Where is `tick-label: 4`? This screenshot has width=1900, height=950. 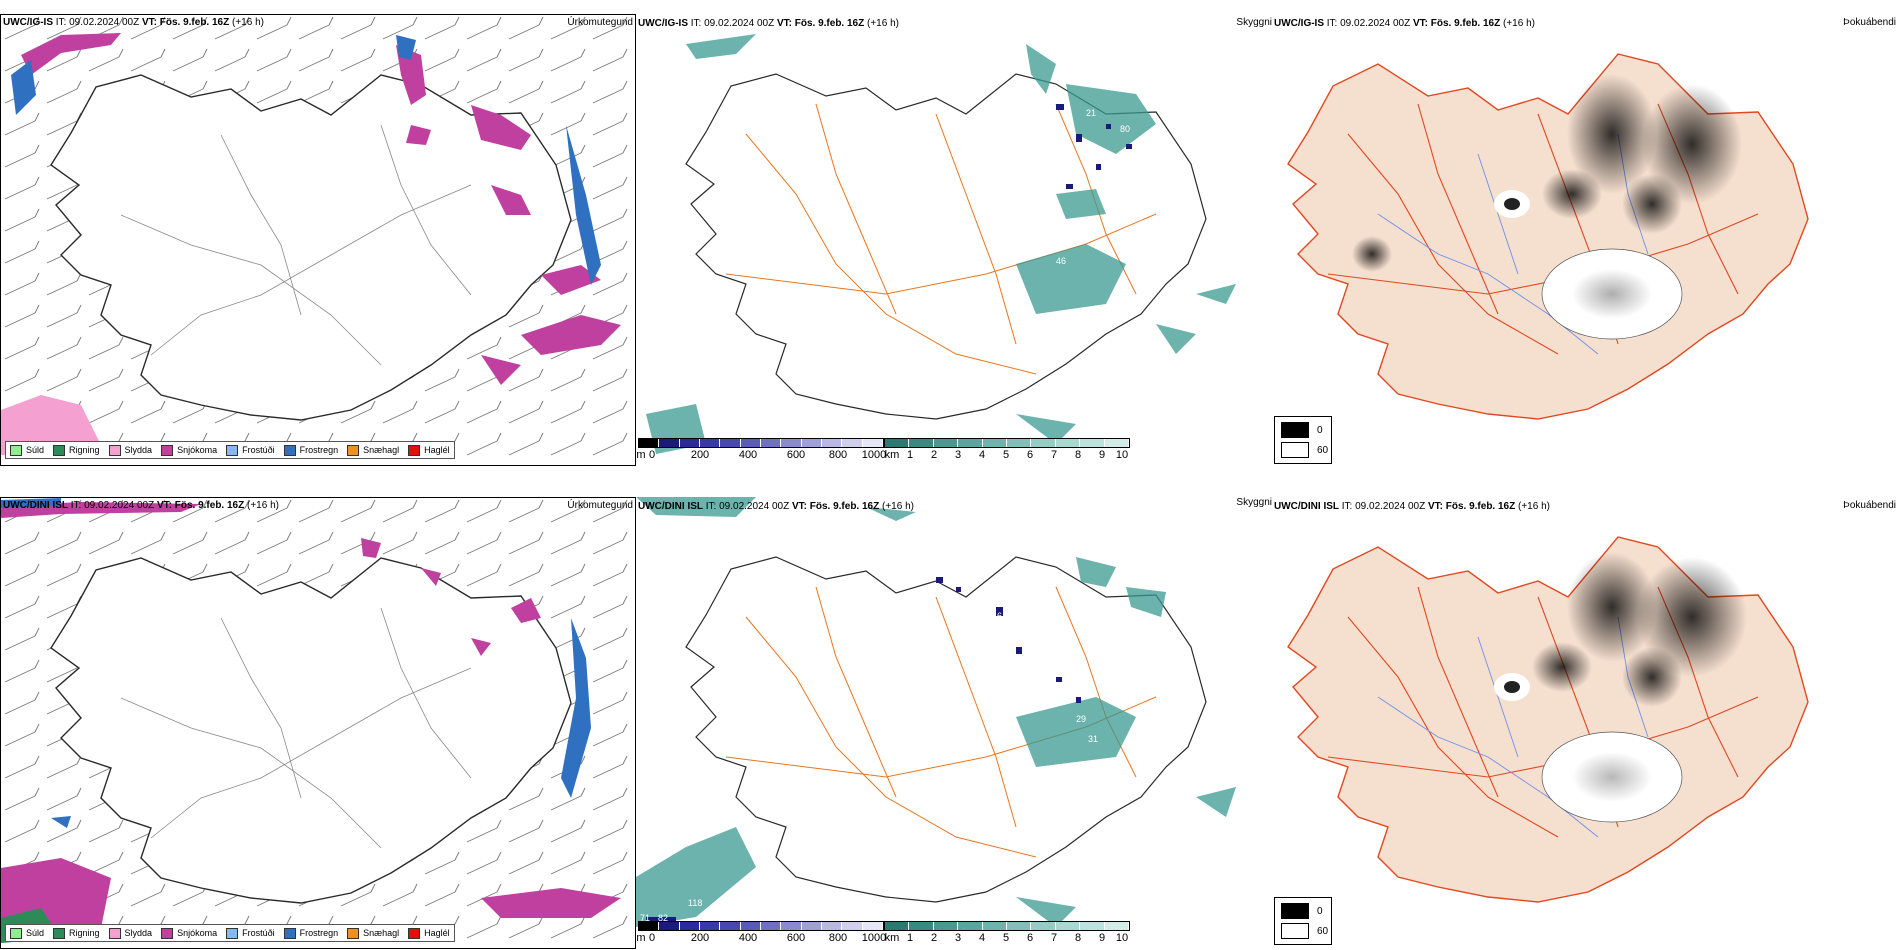
tick-label: 4 is located at coordinates (982, 938).